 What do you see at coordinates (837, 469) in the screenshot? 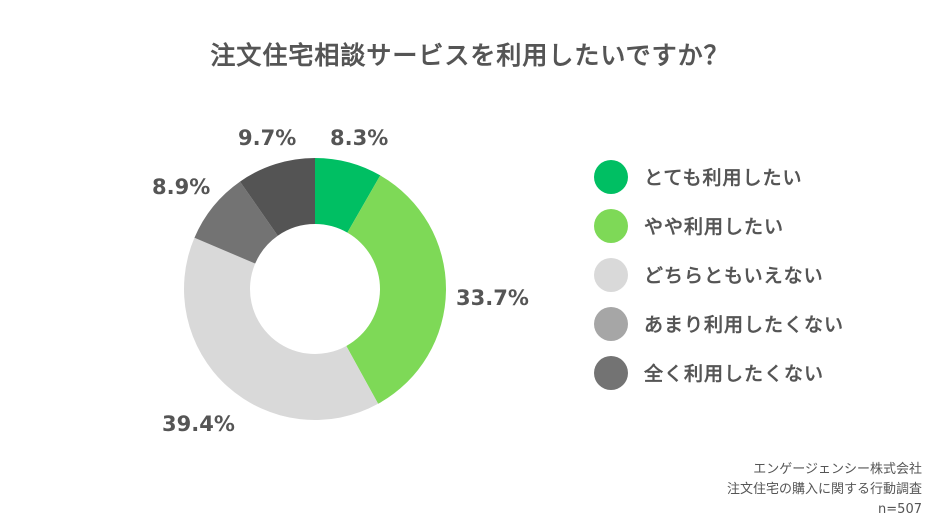
I see `source-company: エンゲージェンシー株式会社` at bounding box center [837, 469].